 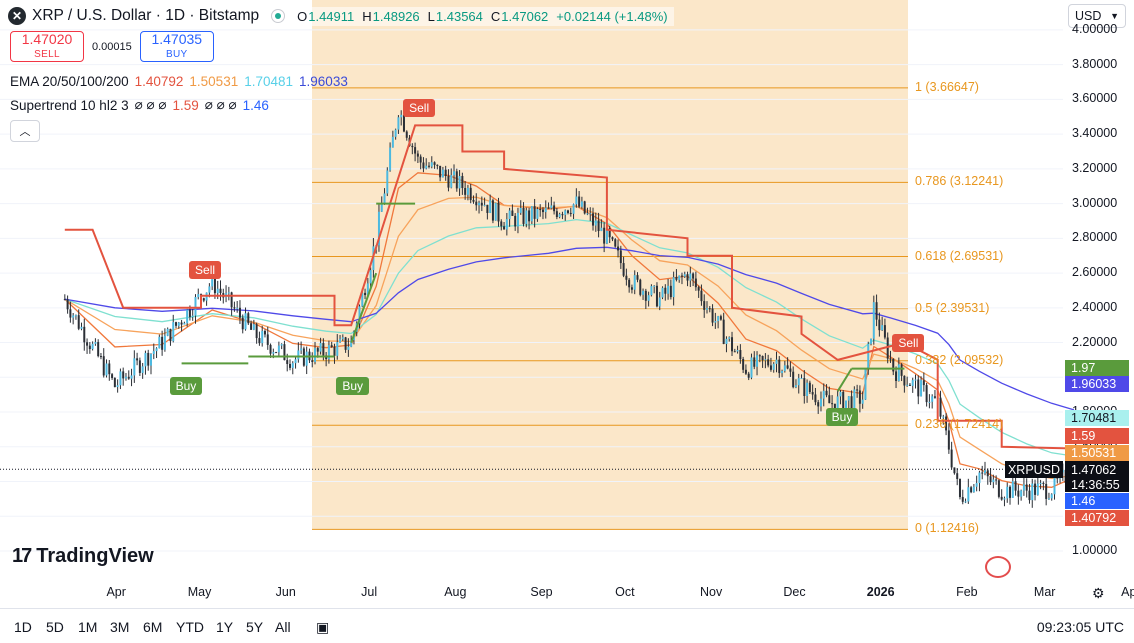 What do you see at coordinates (83, 556) in the screenshot?
I see `tradingview-logo: 17 TradingView` at bounding box center [83, 556].